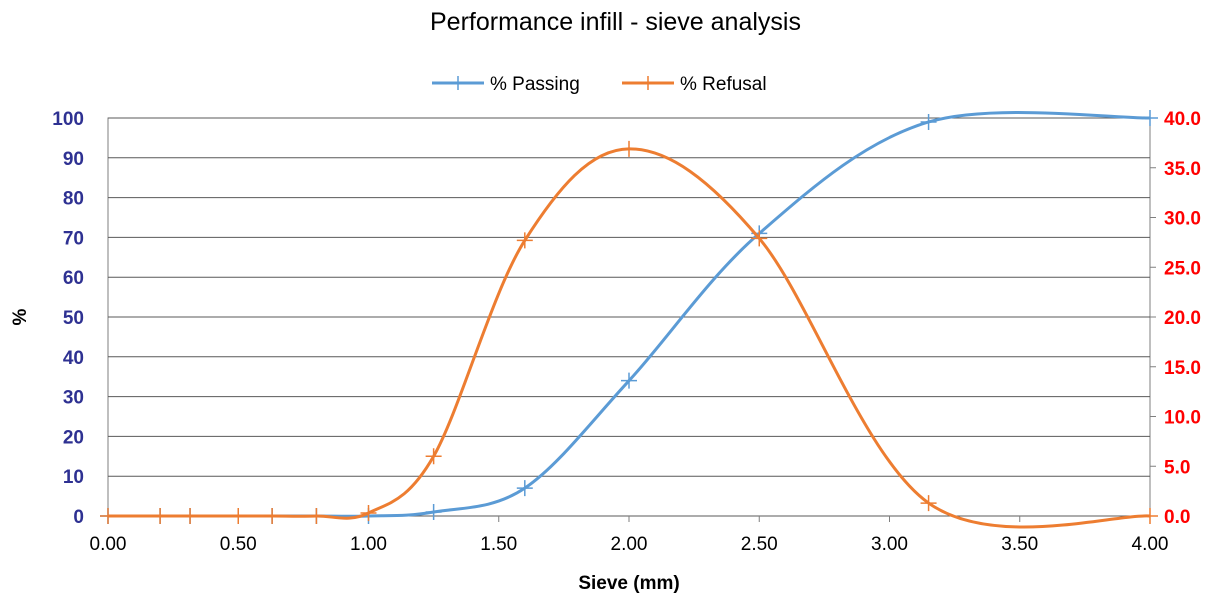 Image resolution: width=1231 pixels, height=598 pixels. I want to click on y-right-tick-label: 15.0, so click(1182, 368).